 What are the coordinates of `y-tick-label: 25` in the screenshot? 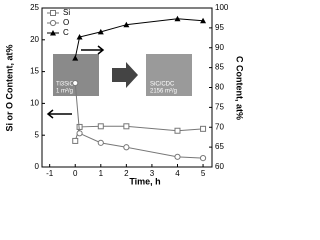 It's located at (34, 7).